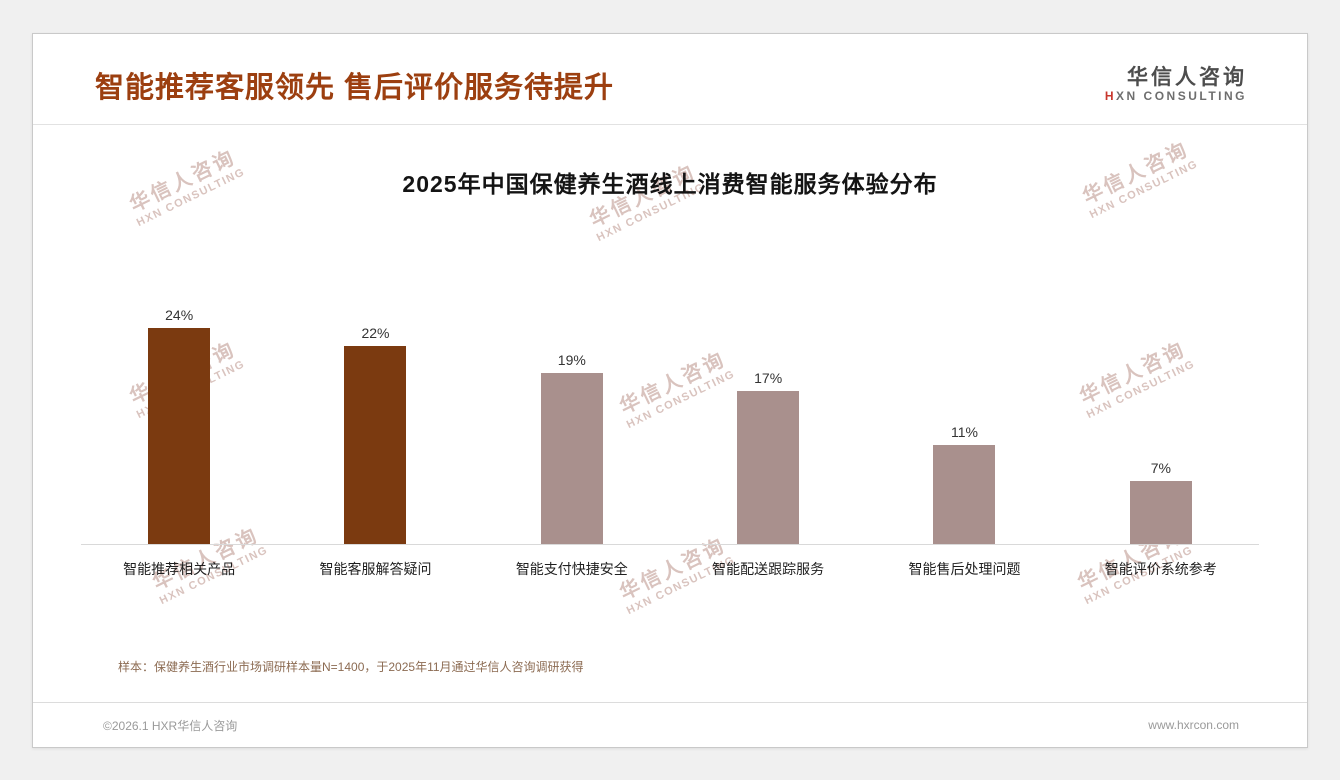 This screenshot has width=1340, height=780. I want to click on bar-slot: 11%, so click(964, 484).